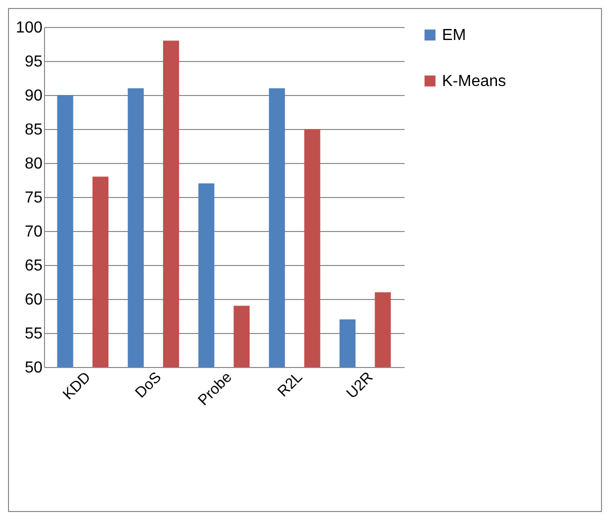  I want to click on x-tick-label: U2R, so click(360, 385).